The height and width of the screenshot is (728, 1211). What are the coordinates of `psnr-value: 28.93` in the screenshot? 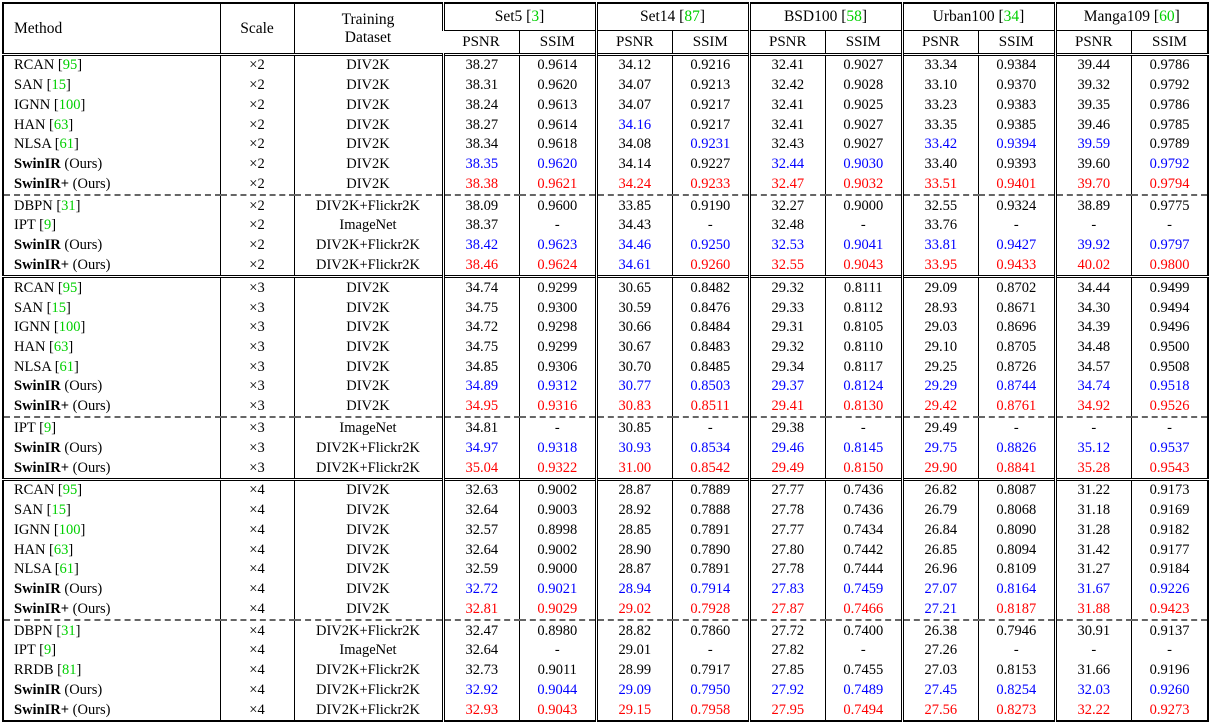 It's located at (939, 308).